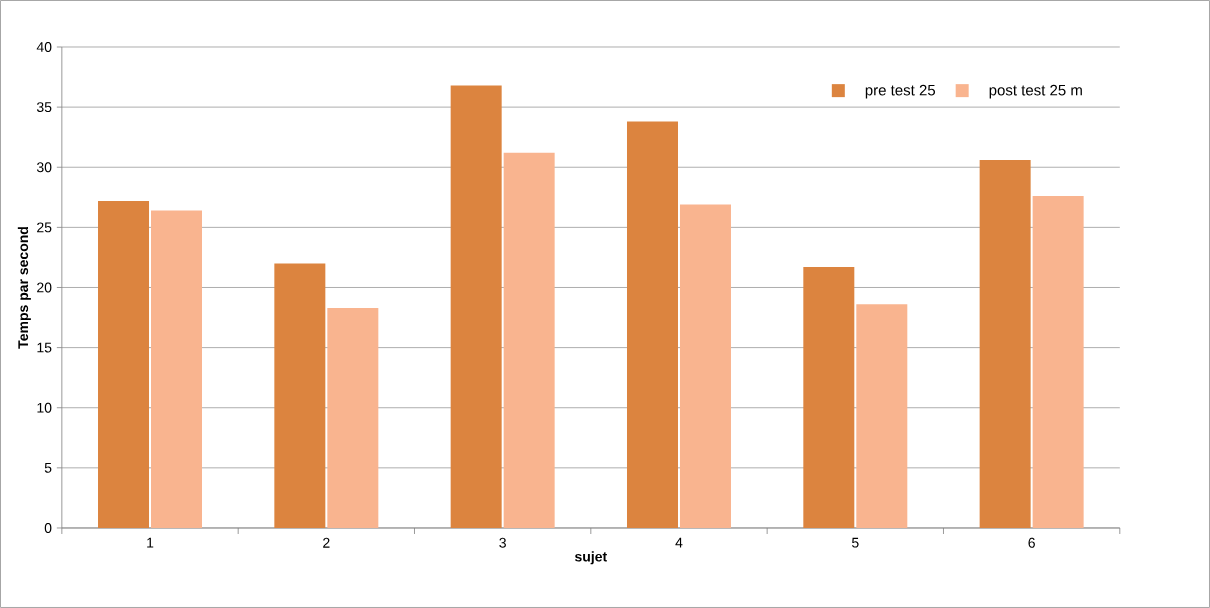  Describe the element at coordinates (326, 542) in the screenshot. I see `x-tick-label: 2` at that location.